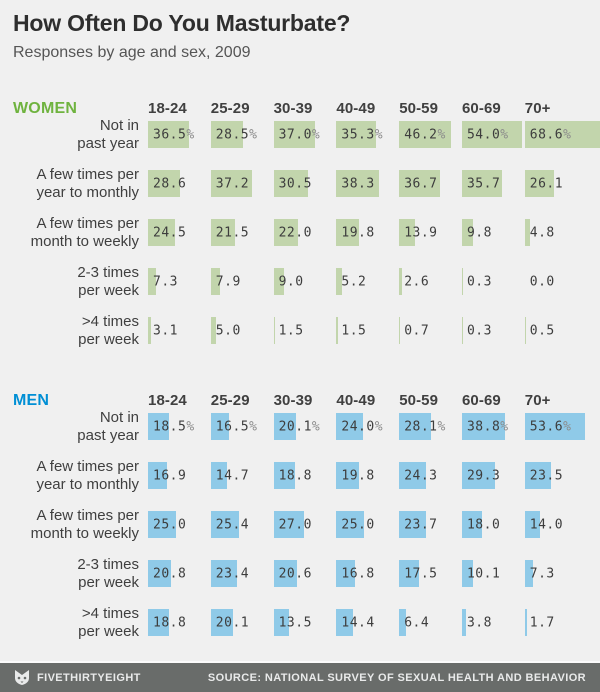  What do you see at coordinates (108, 281) in the screenshot?
I see `row-label: 2-3 times per week` at bounding box center [108, 281].